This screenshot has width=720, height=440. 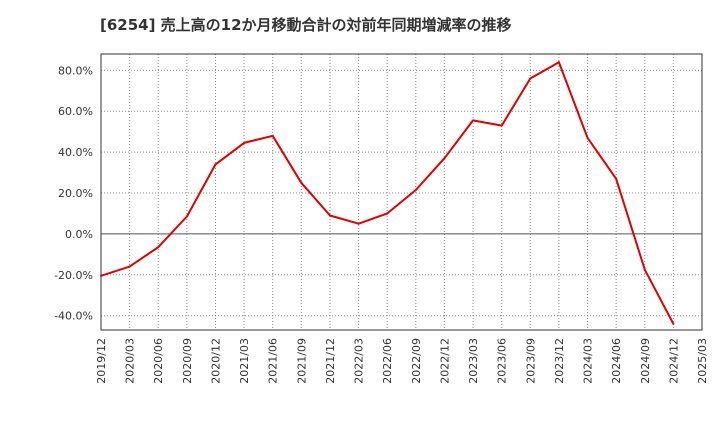 I want to click on x-tick-label: 2020/12, so click(x=215, y=361).